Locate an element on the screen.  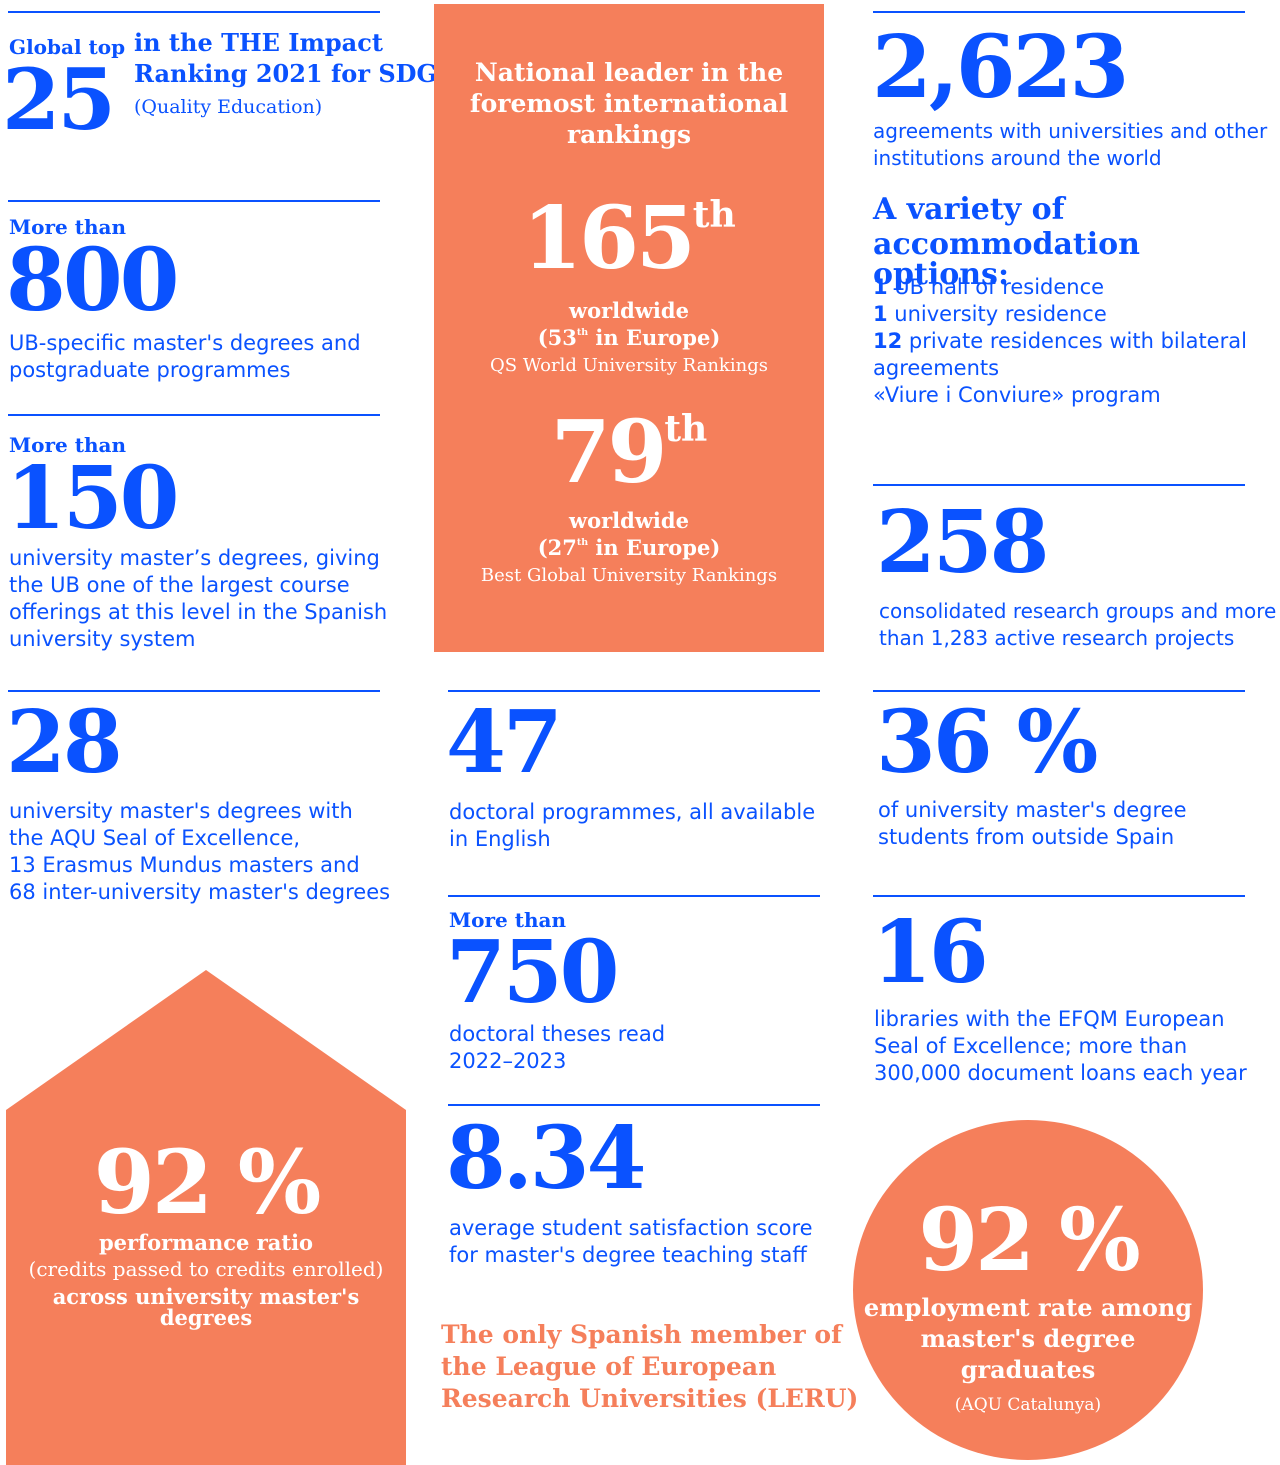
qs-europe-post: in Europe) is located at coordinates (654, 337).